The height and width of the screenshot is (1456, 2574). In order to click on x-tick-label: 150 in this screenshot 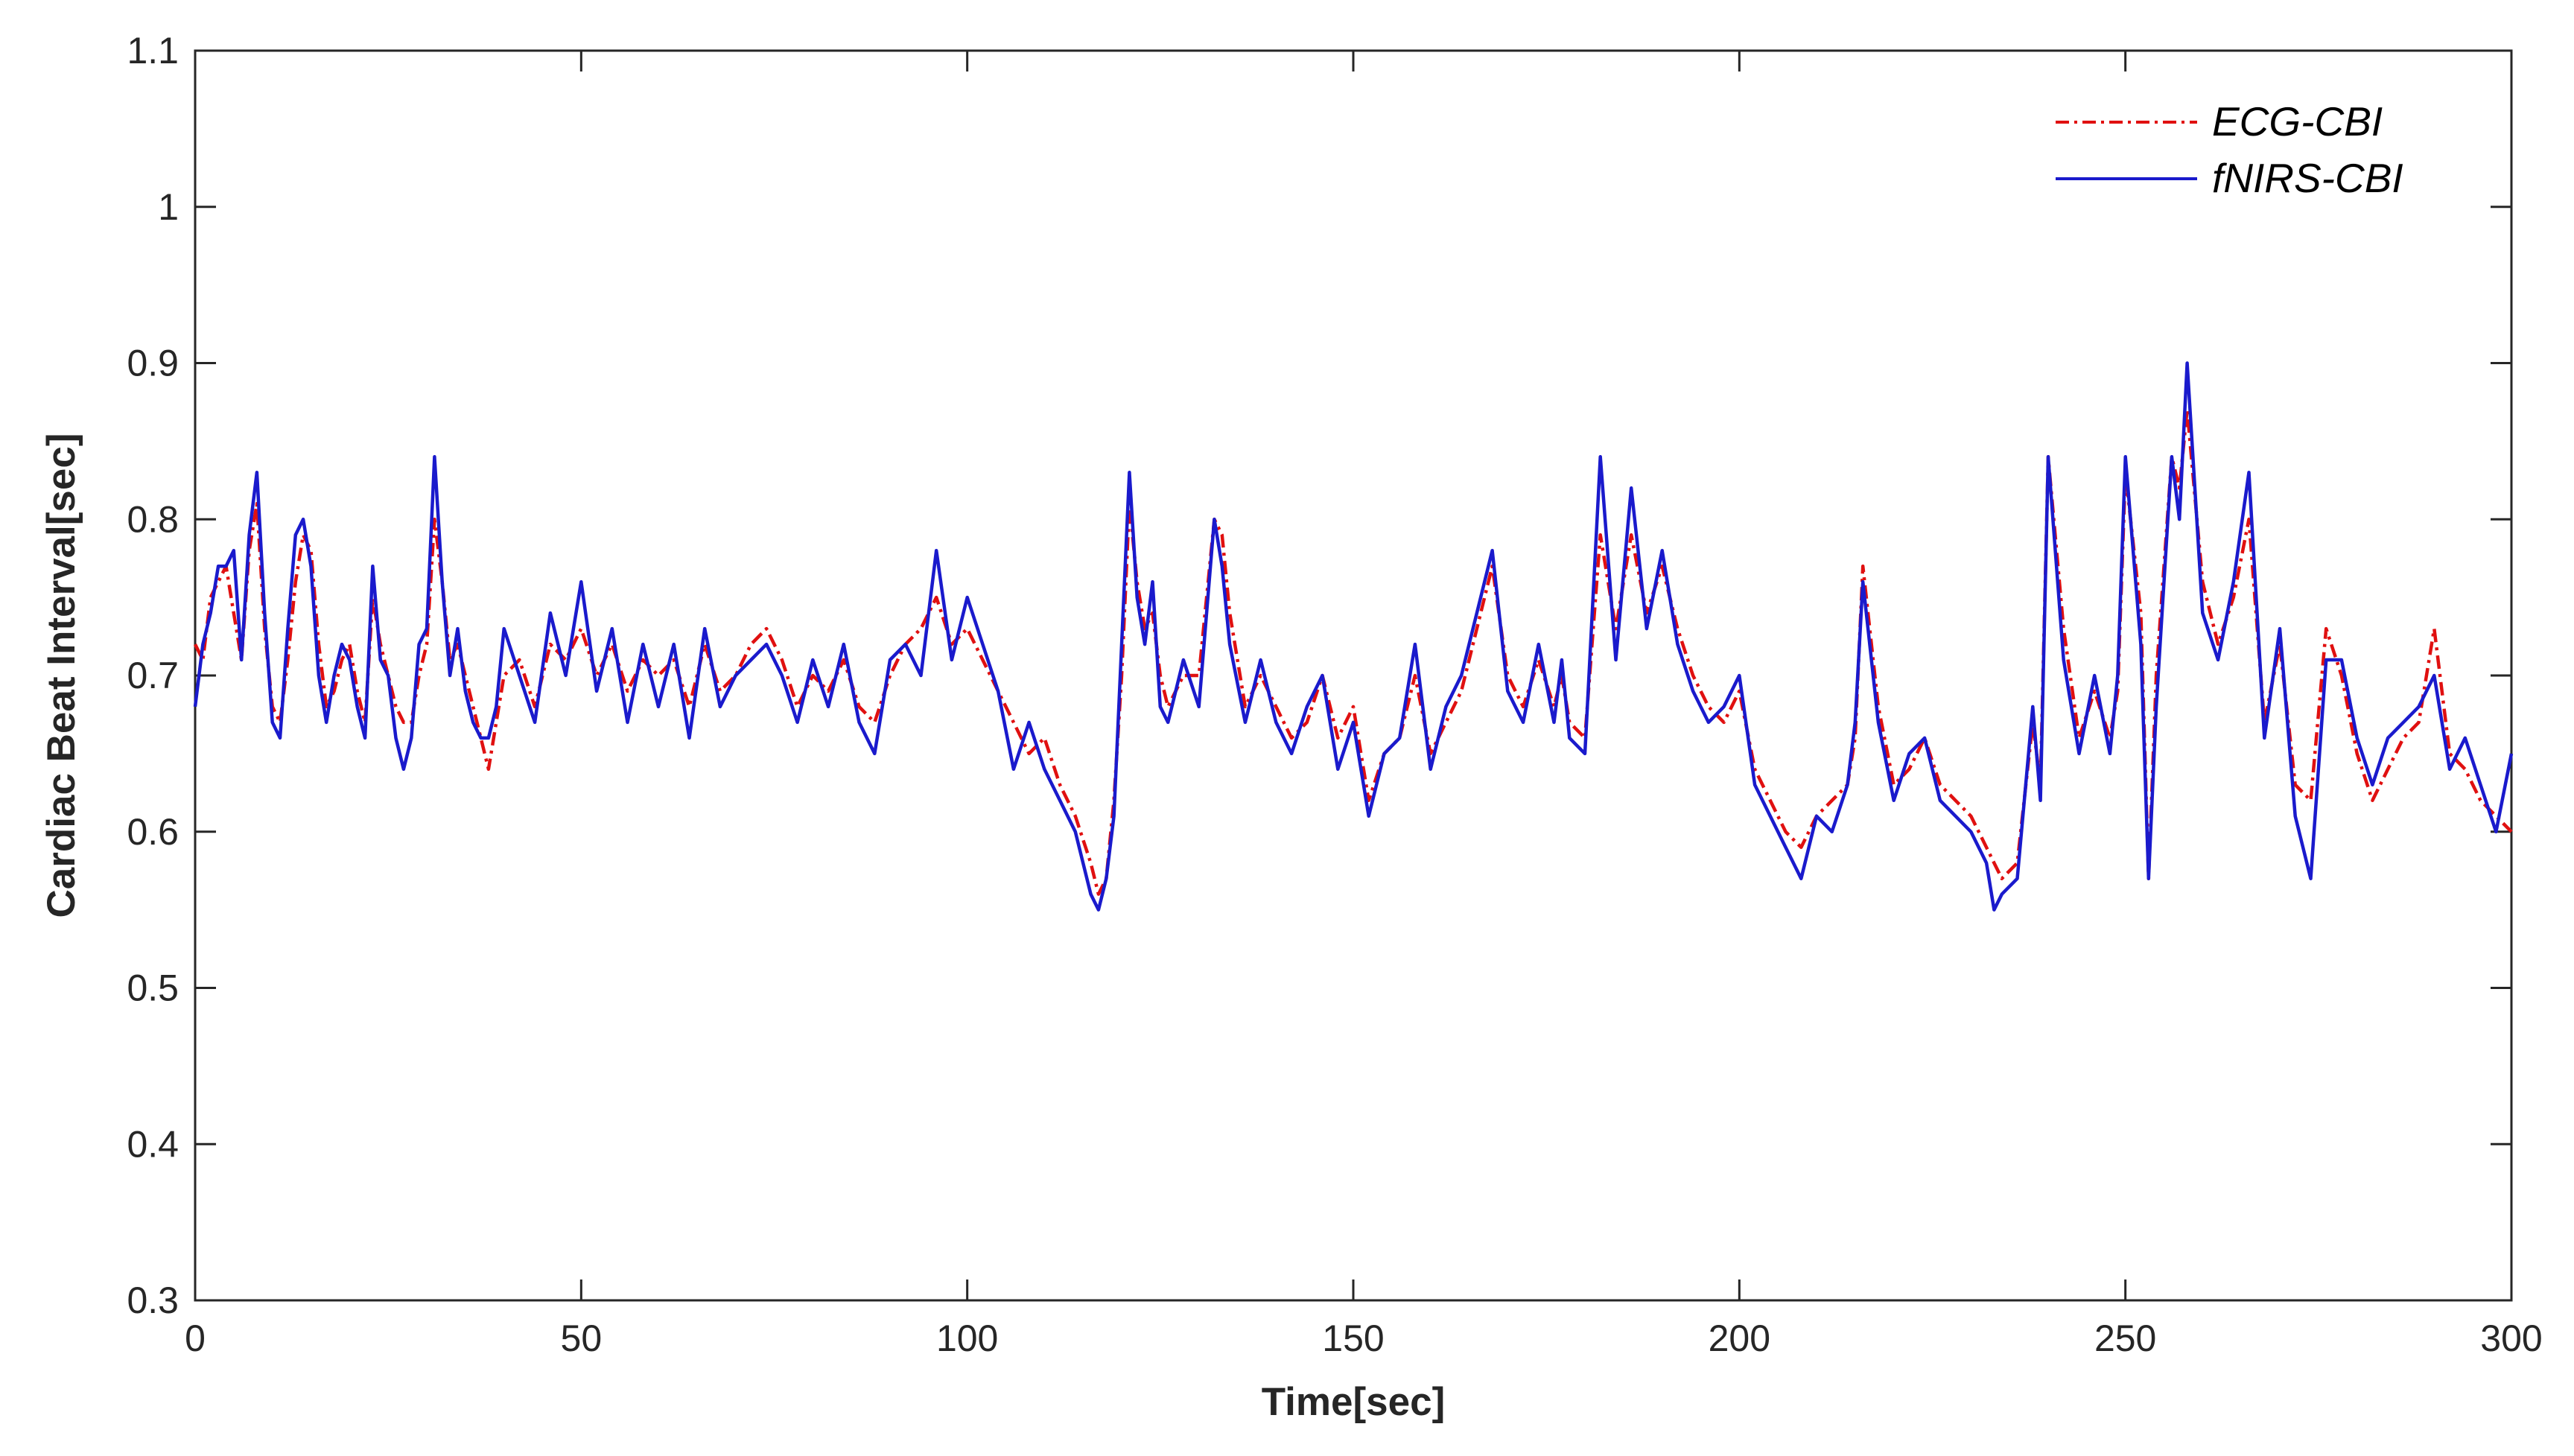, I will do `click(1353, 1338)`.